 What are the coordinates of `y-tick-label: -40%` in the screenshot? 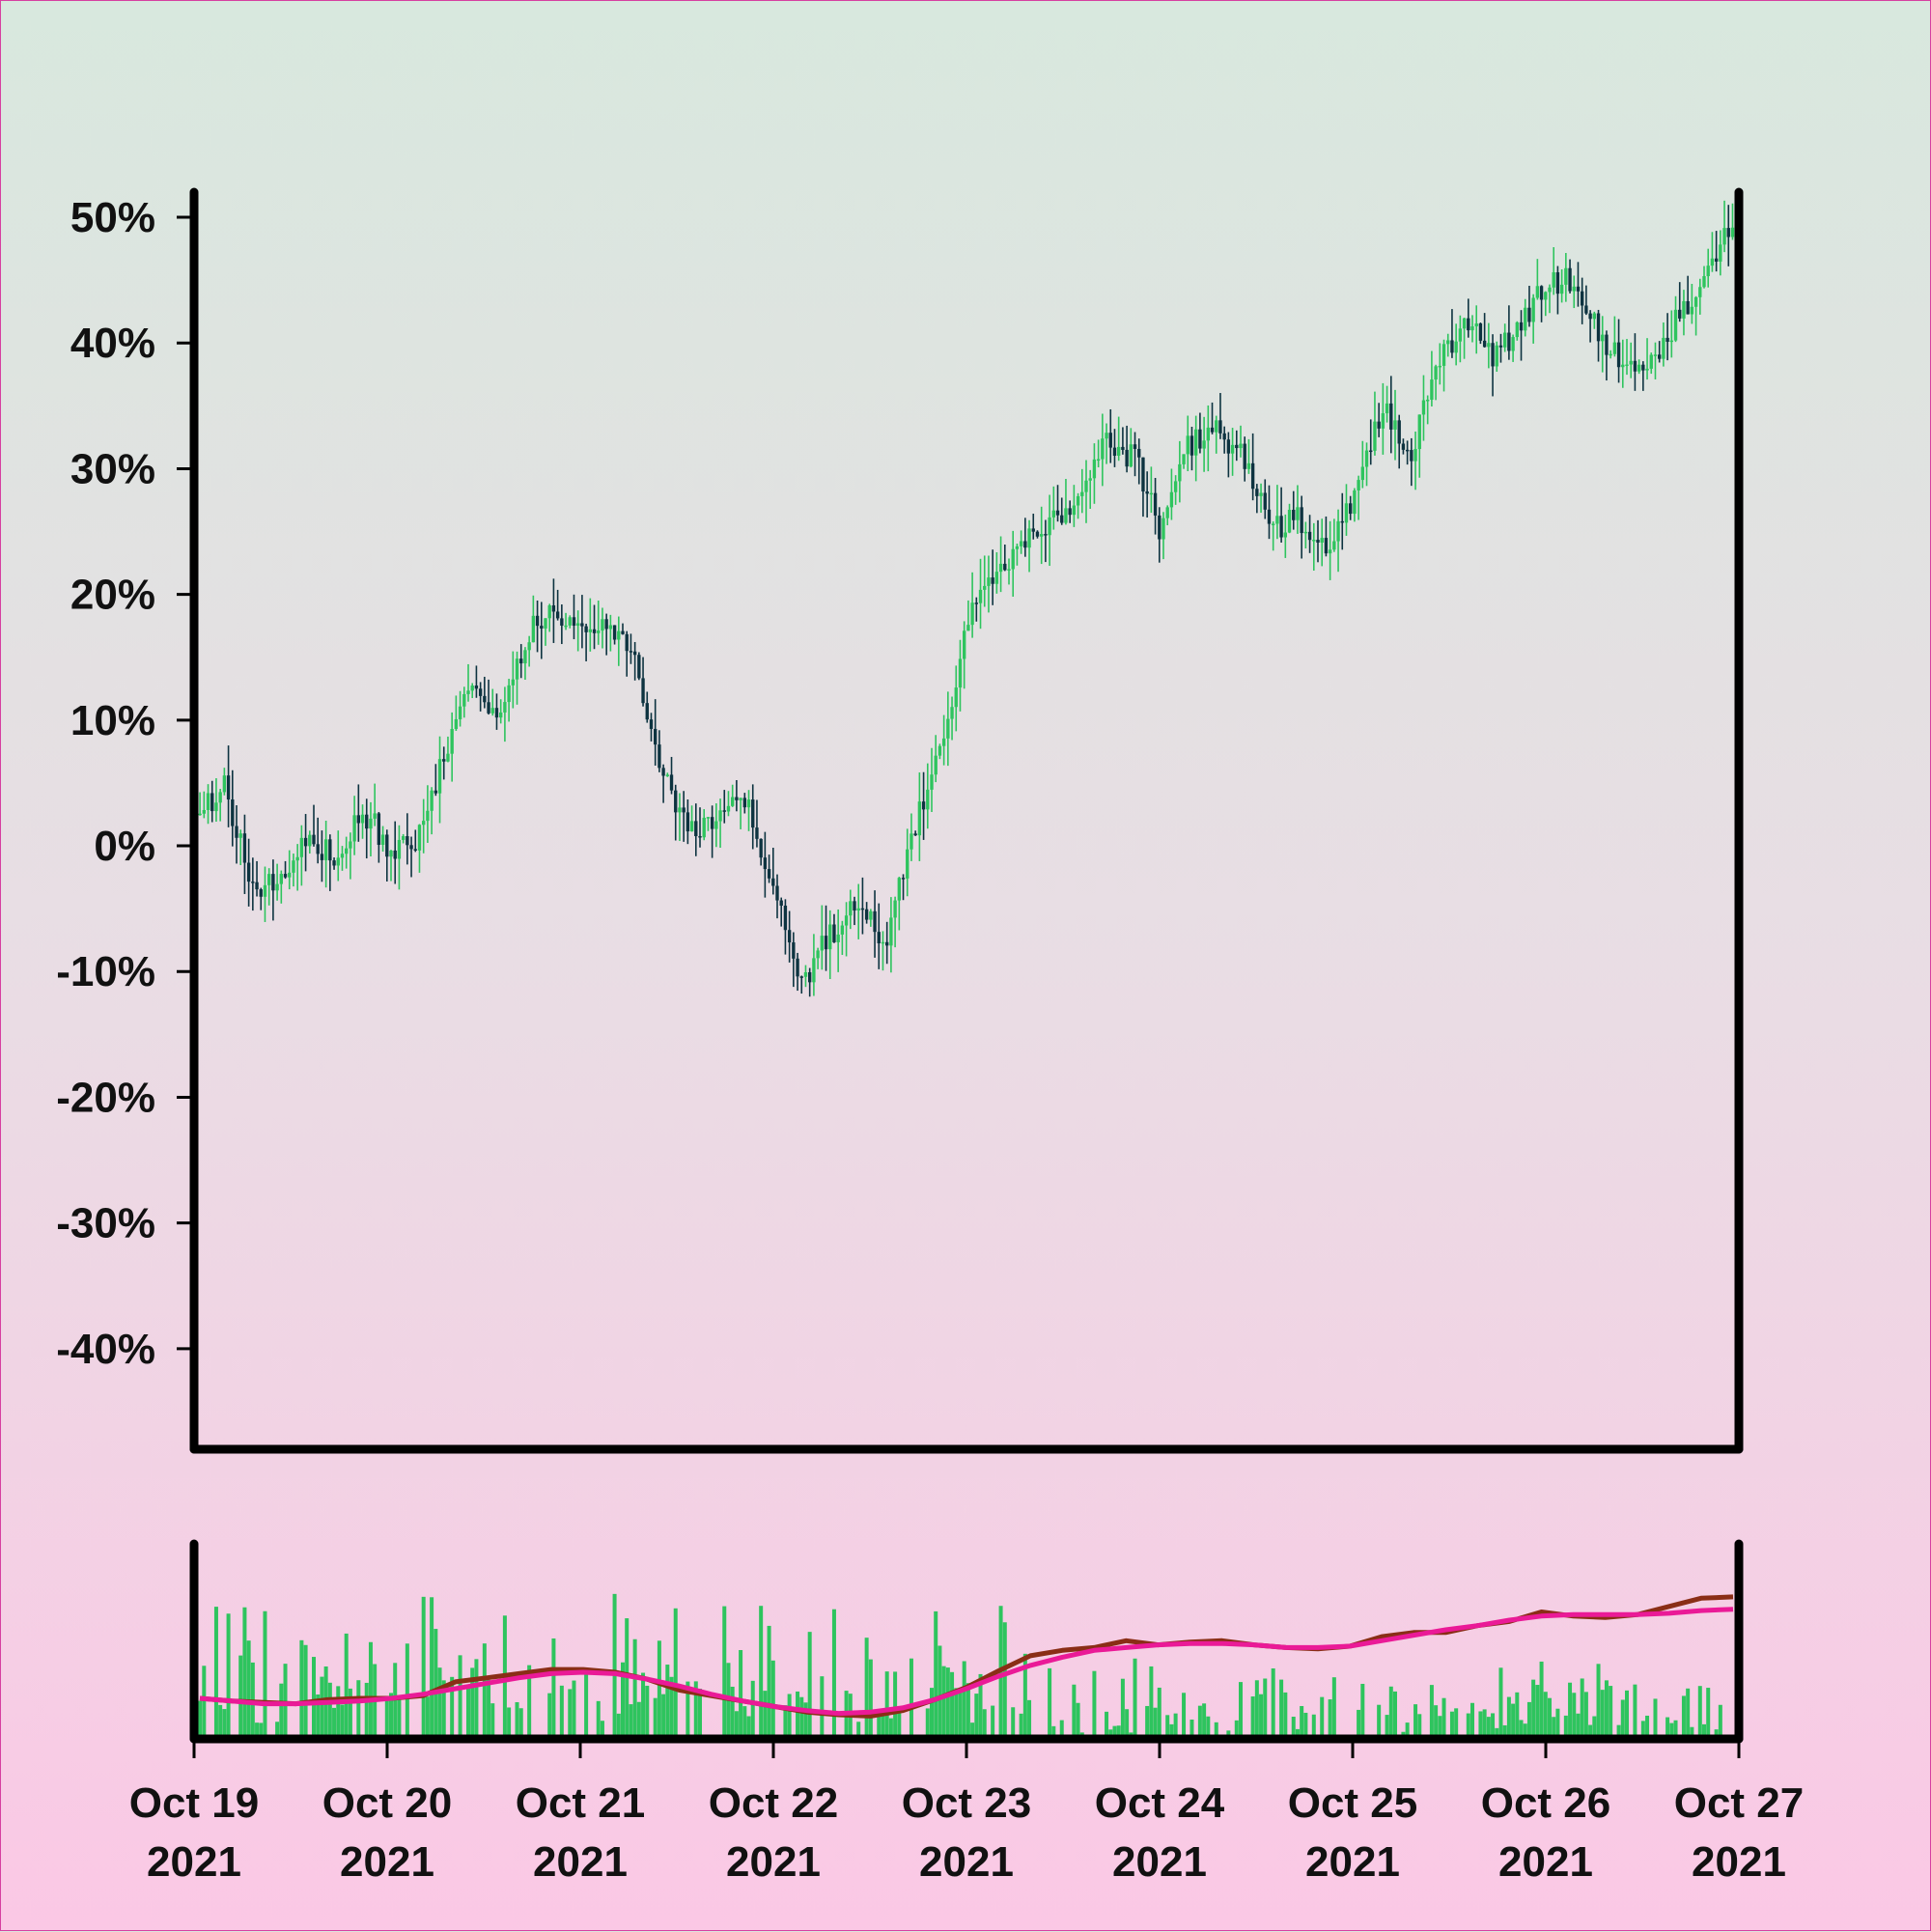 It's located at (105, 1350).